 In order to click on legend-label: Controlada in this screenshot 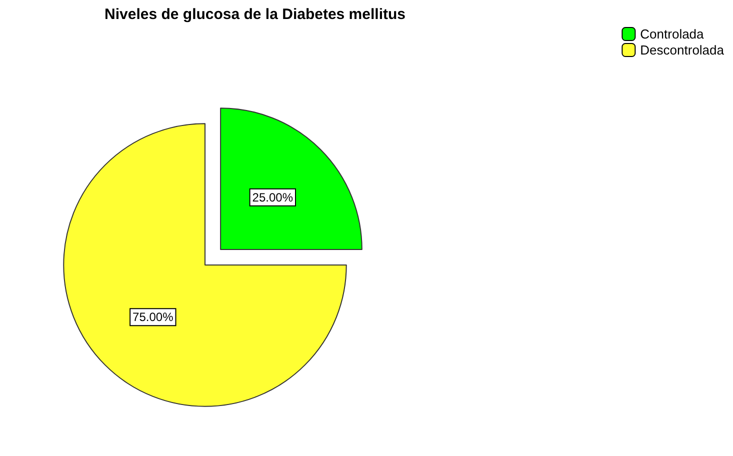, I will do `click(672, 34)`.